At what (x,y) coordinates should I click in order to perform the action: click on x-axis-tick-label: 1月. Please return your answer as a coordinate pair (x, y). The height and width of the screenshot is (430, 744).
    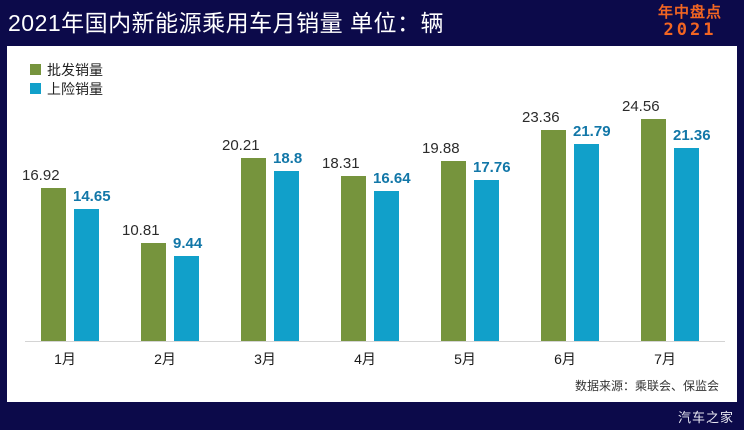
    Looking at the image, I should click on (65, 359).